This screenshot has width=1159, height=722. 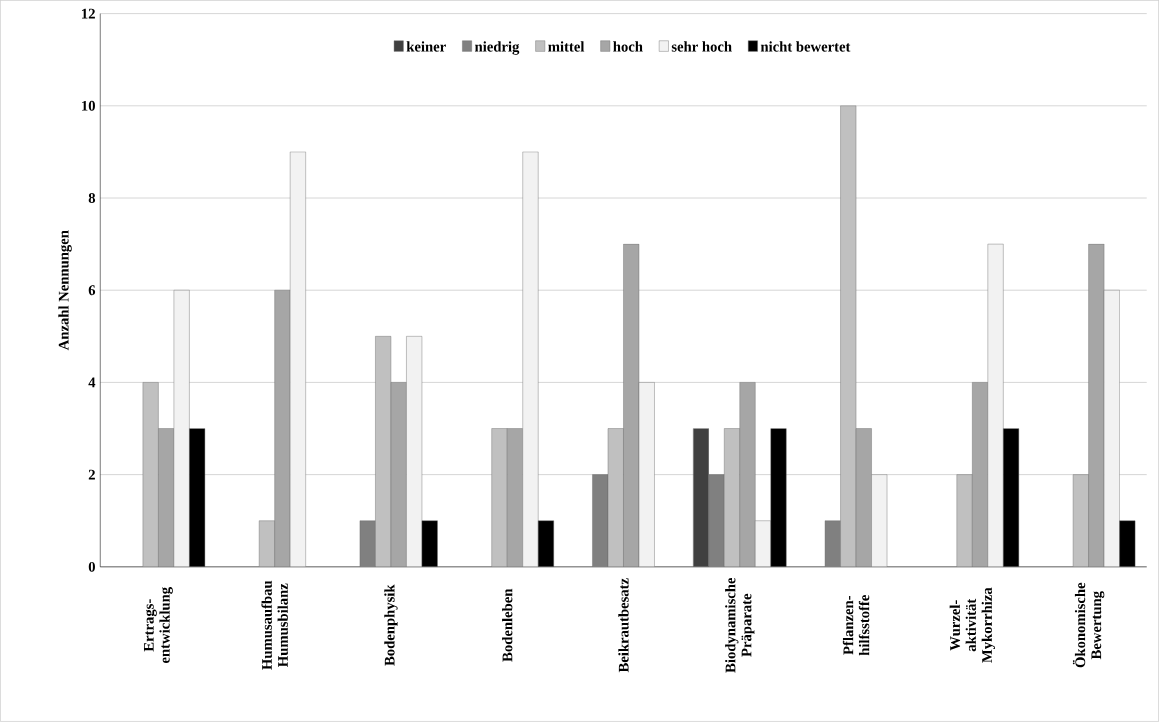 I want to click on legend-label: mittel, so click(x=566, y=46).